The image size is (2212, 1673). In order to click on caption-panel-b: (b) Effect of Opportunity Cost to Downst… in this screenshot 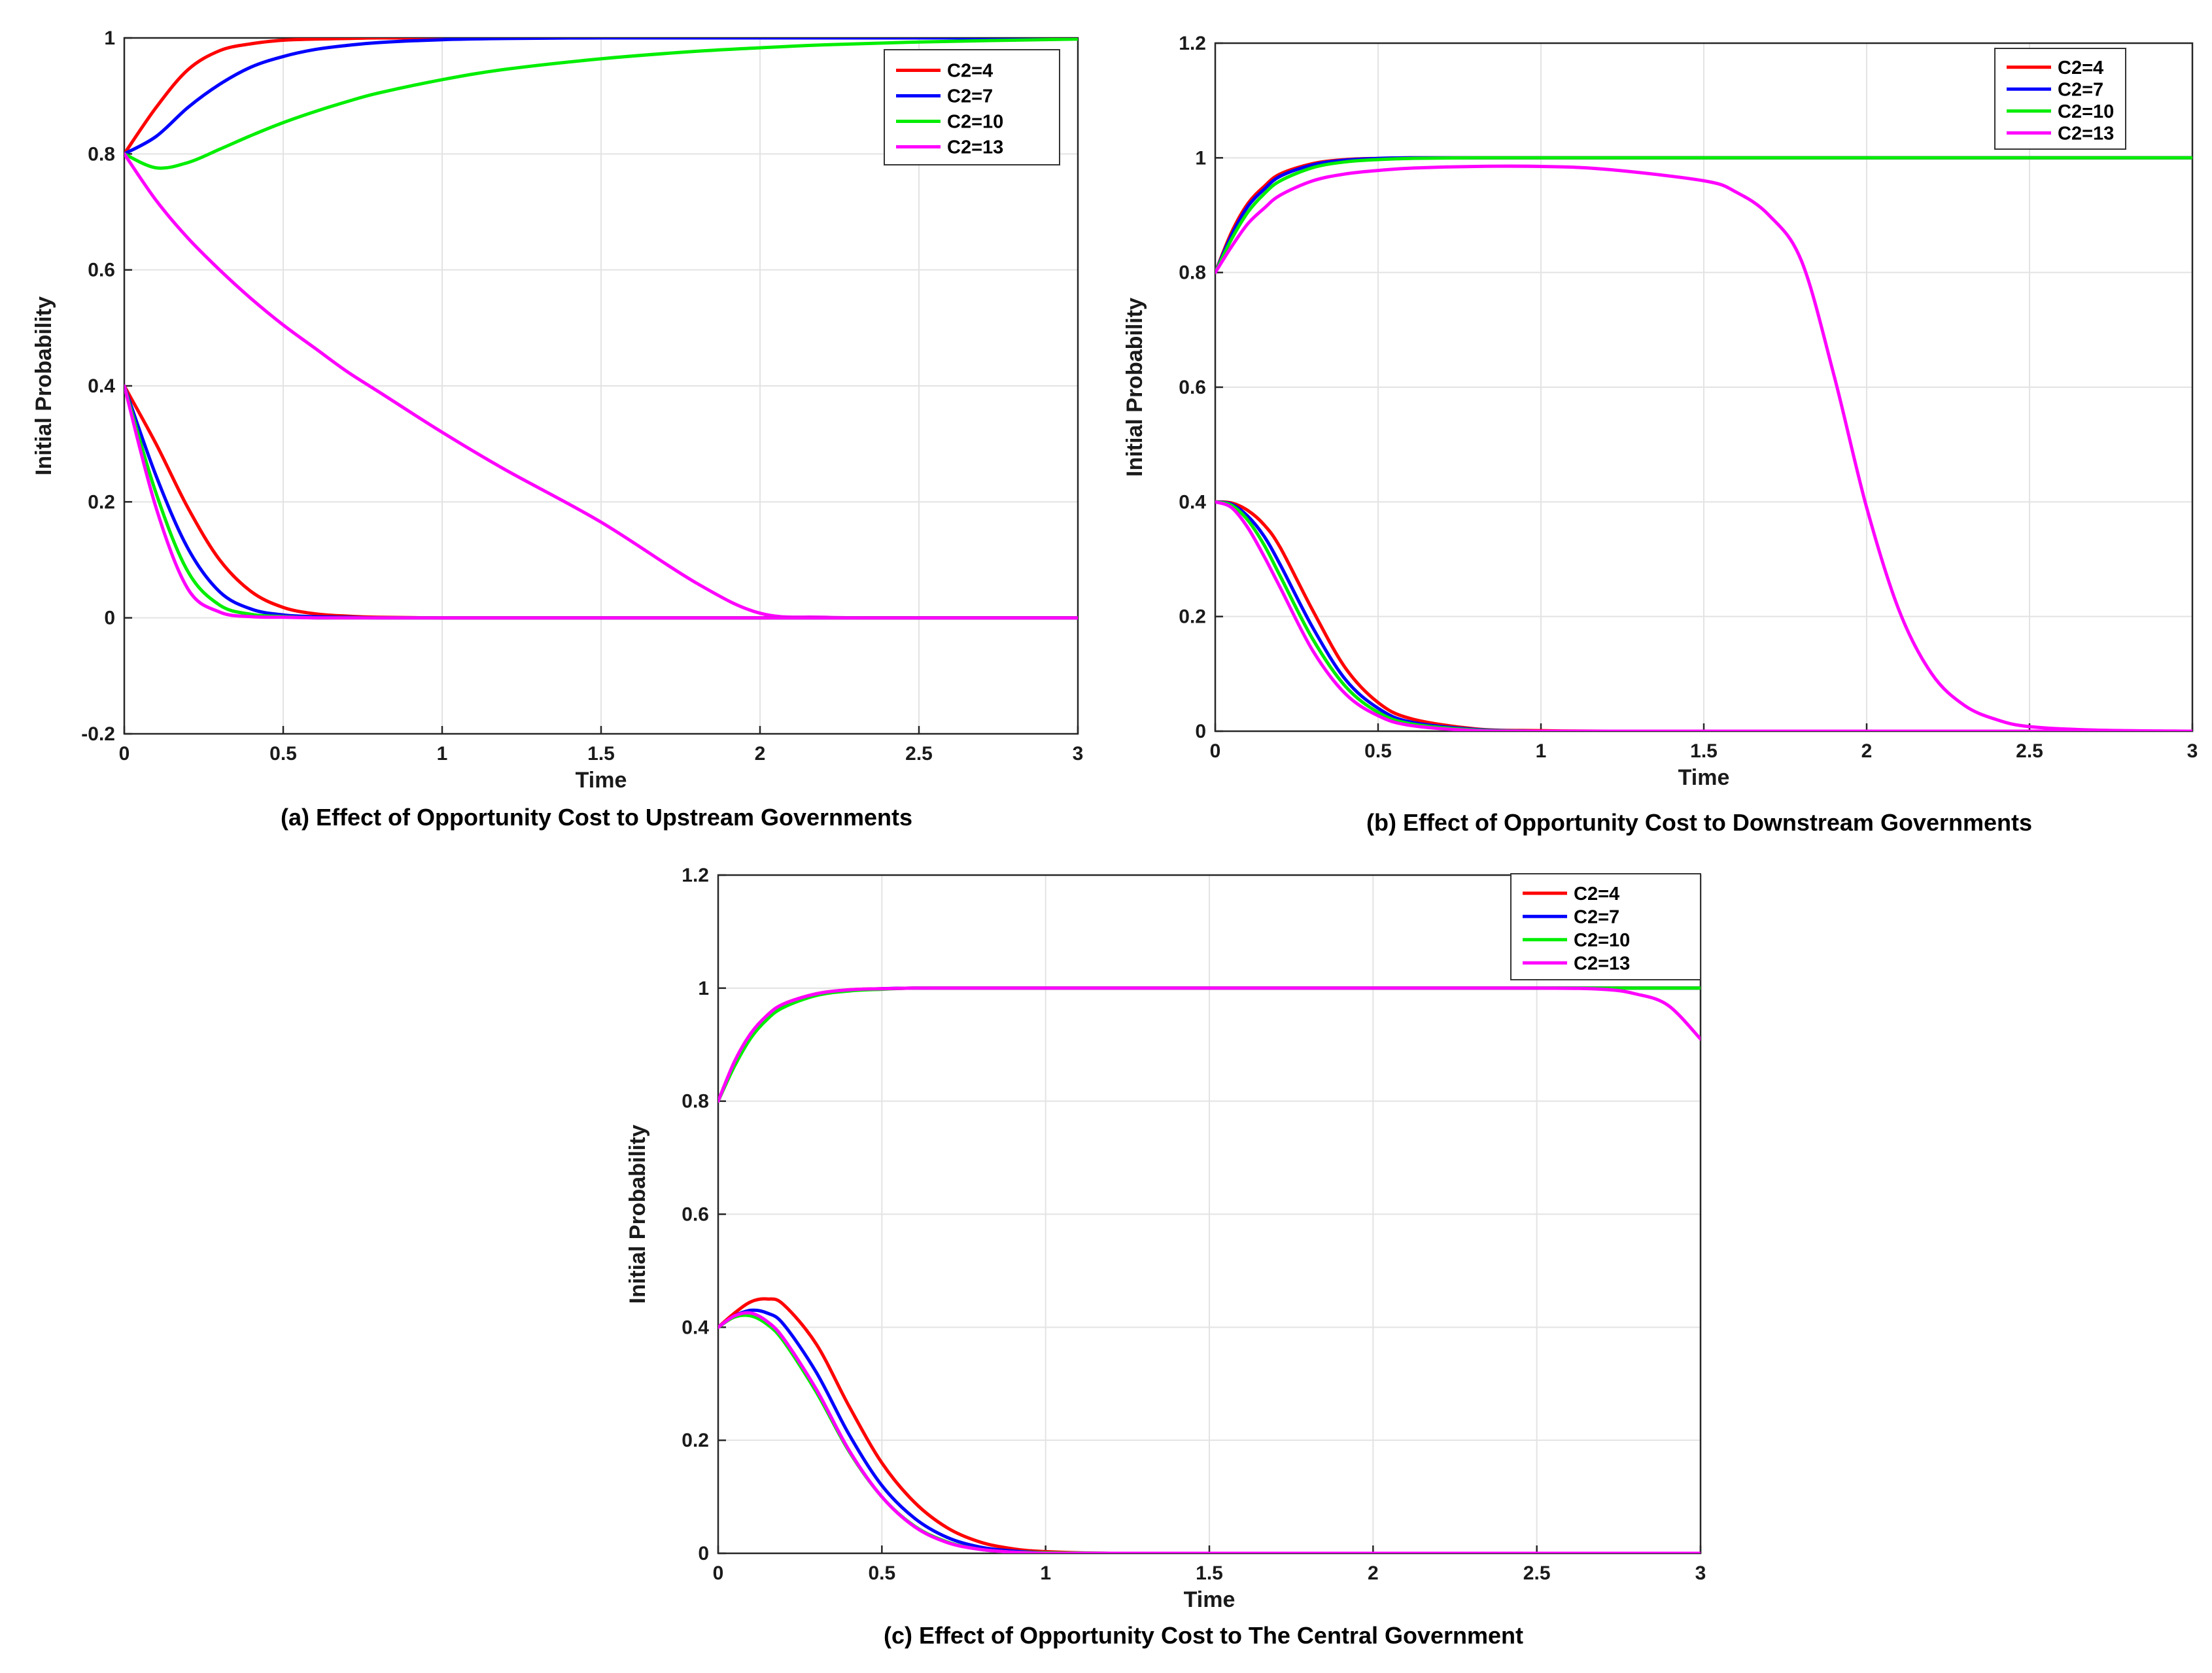, I will do `click(1699, 822)`.